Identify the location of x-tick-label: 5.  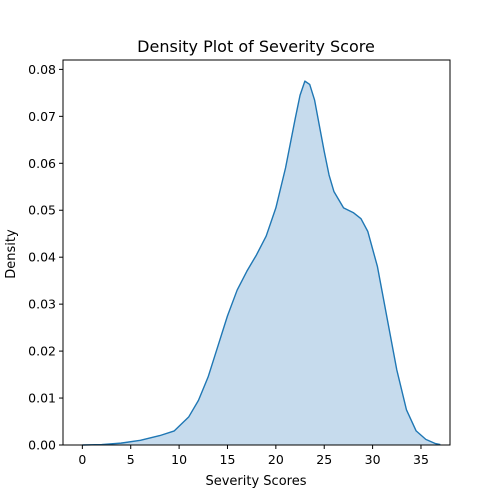
(131, 459).